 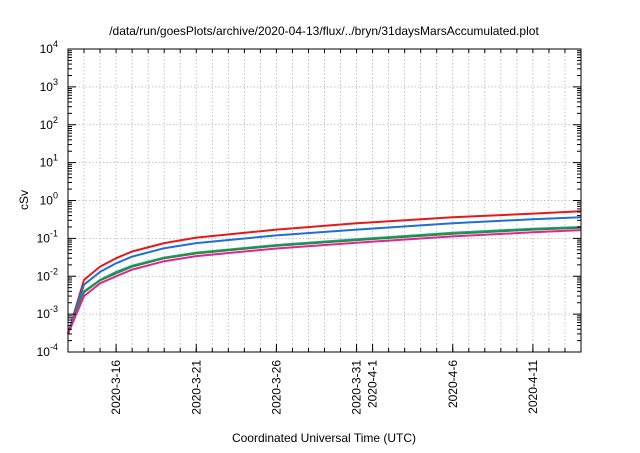 I want to click on y-axis-label: cSv, so click(x=24, y=200).